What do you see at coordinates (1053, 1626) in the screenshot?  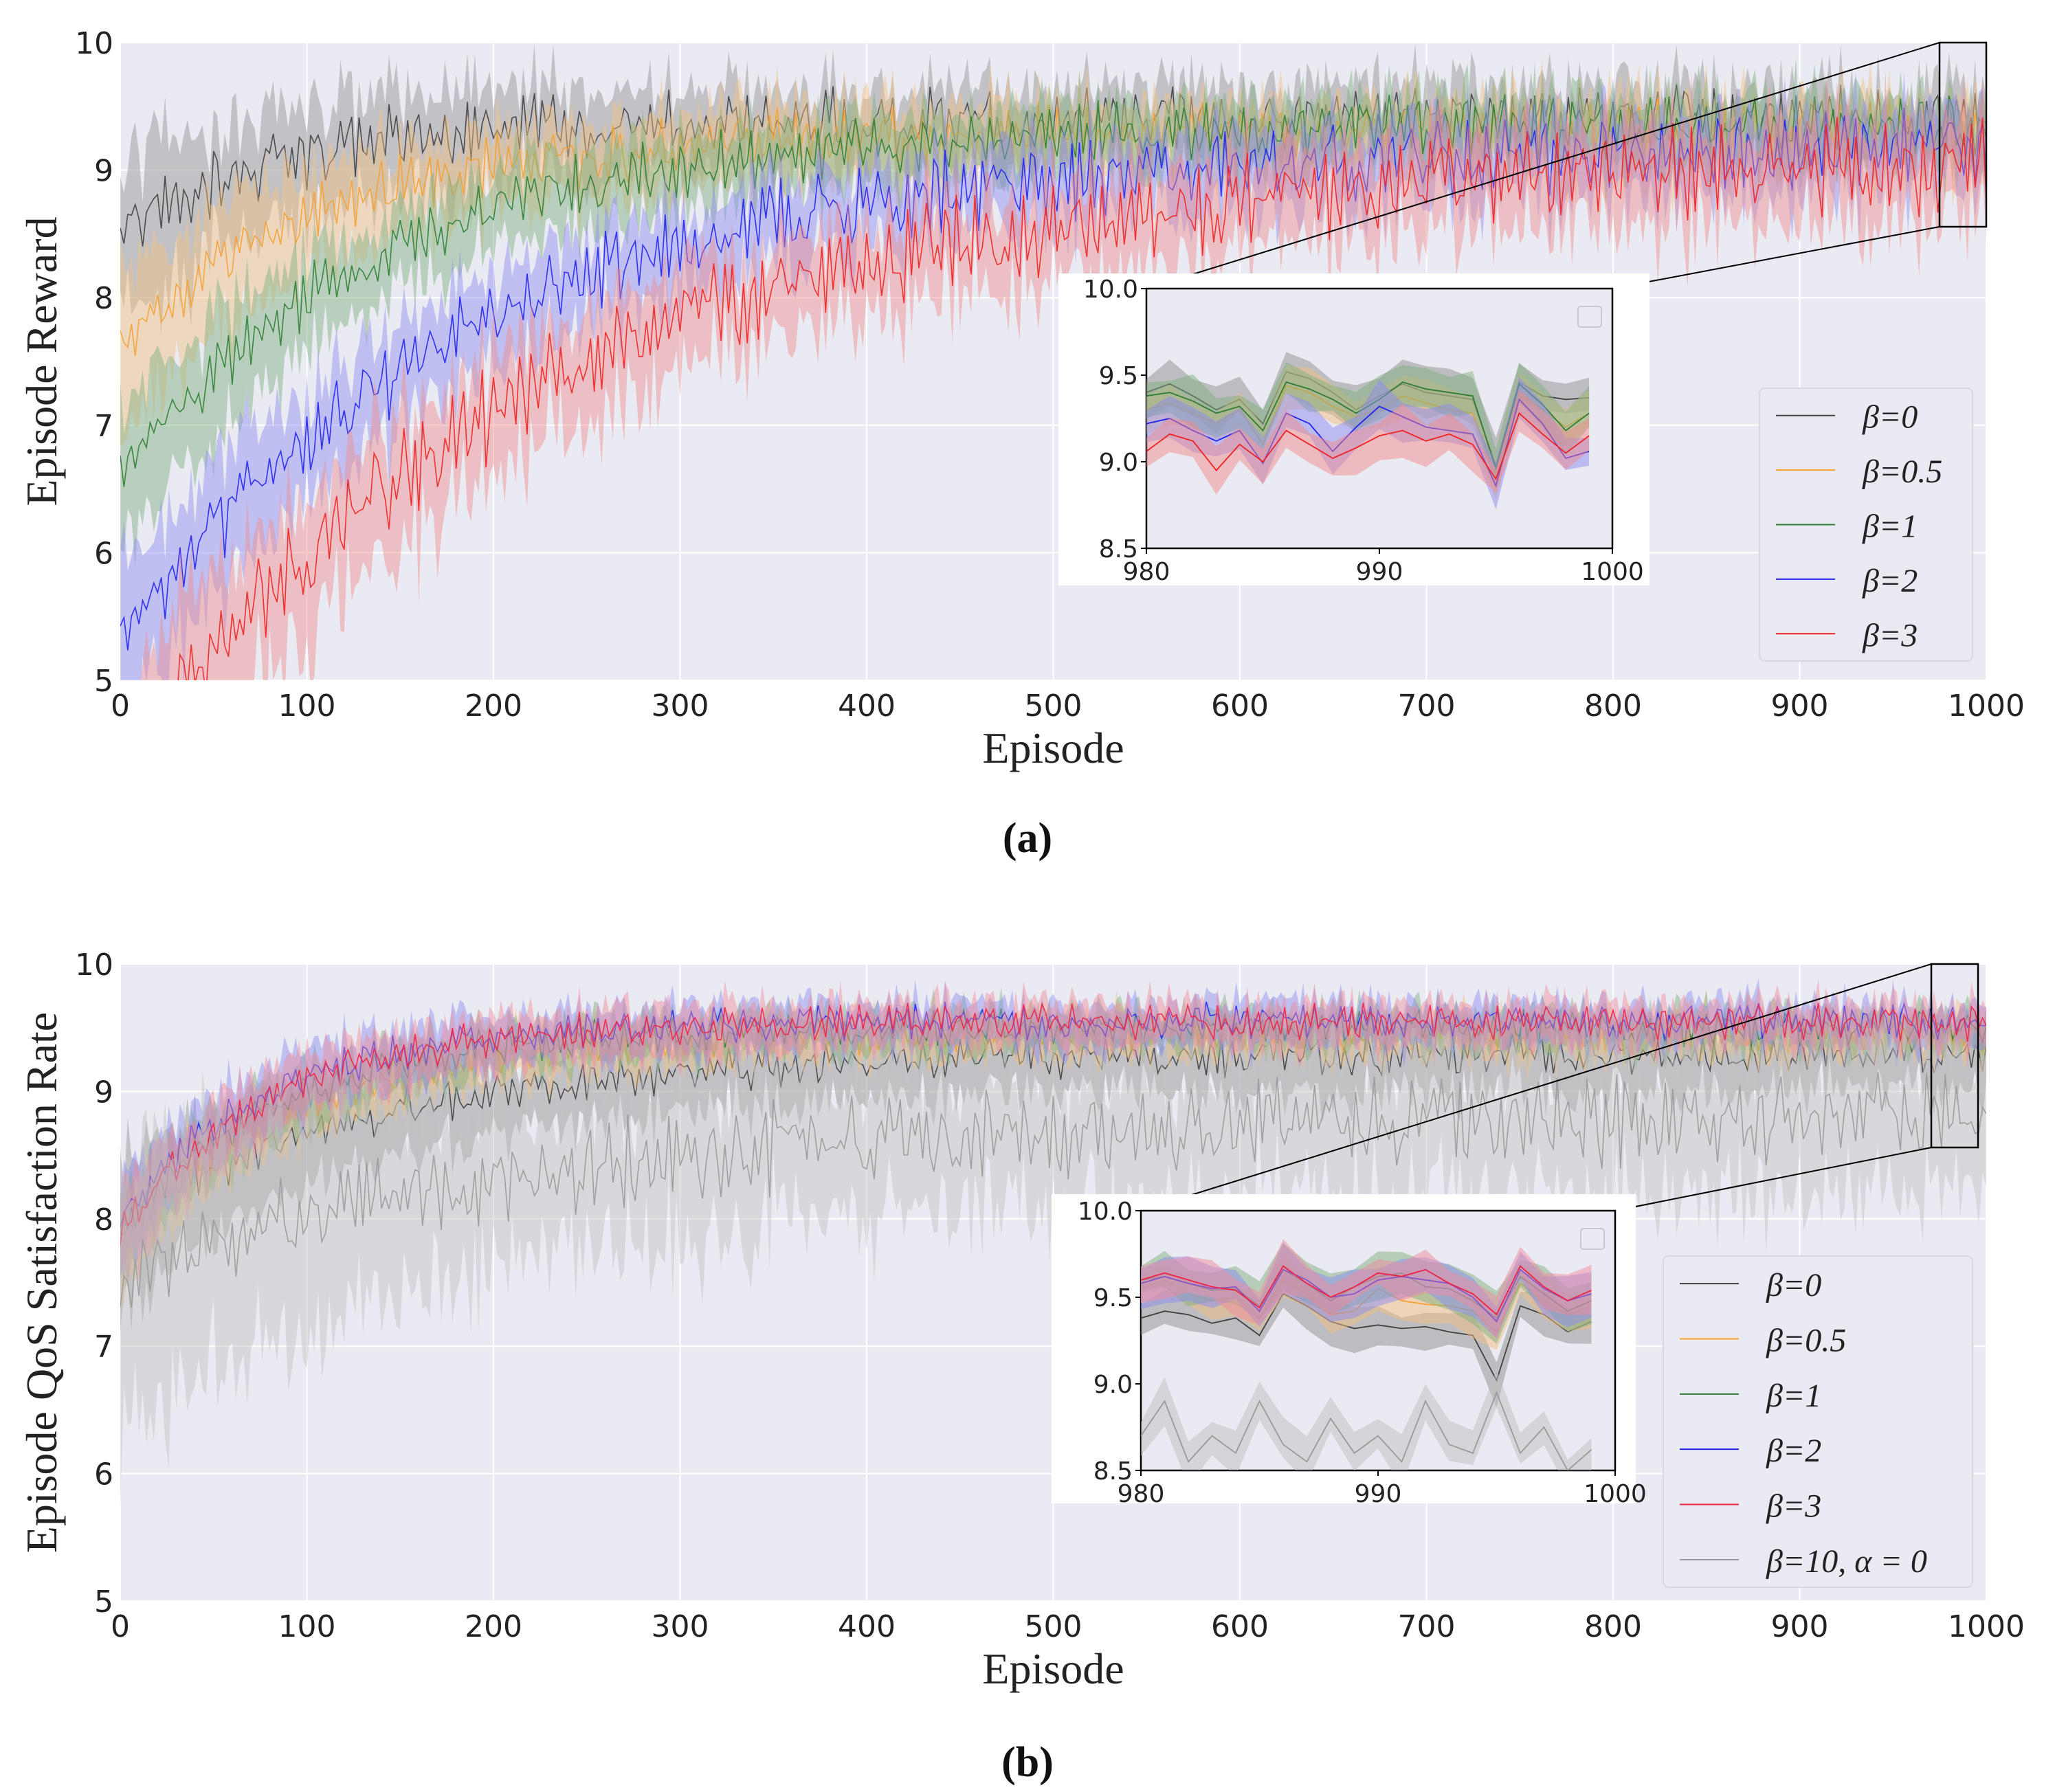 I see `x-tick-label: 500` at bounding box center [1053, 1626].